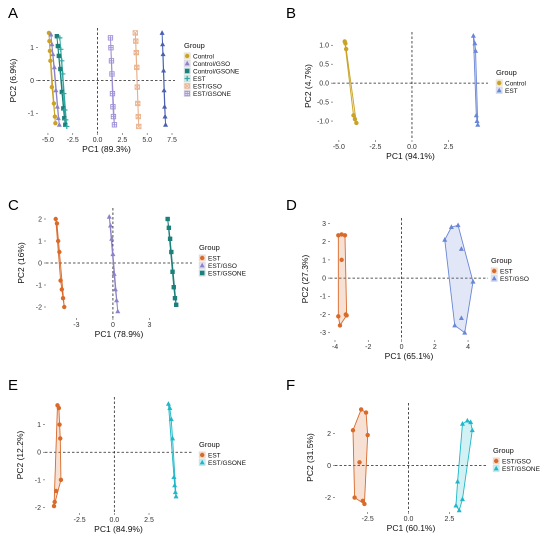 The width and height of the screenshot is (550, 542). What do you see at coordinates (409, 356) in the screenshot?
I see `x-axis-label: PC1 (65.1%)` at bounding box center [409, 356].